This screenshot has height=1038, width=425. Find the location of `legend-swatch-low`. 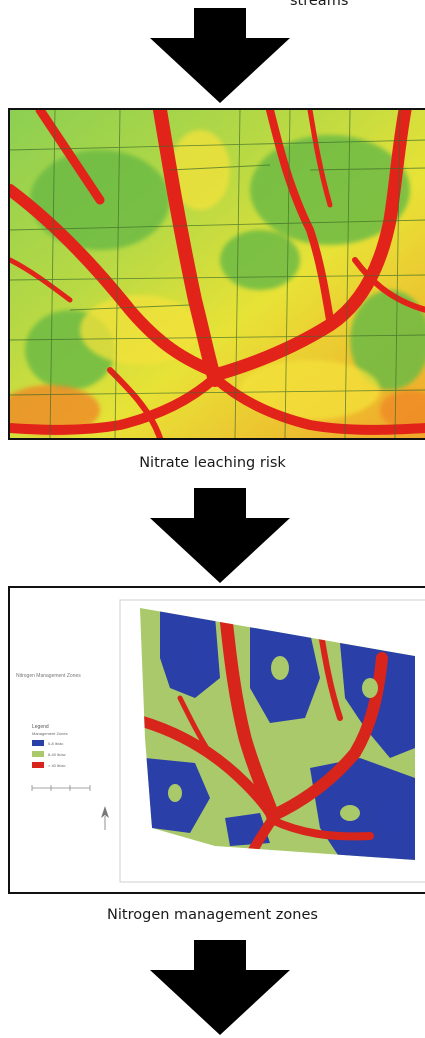

legend-swatch-low is located at coordinates (38, 743).